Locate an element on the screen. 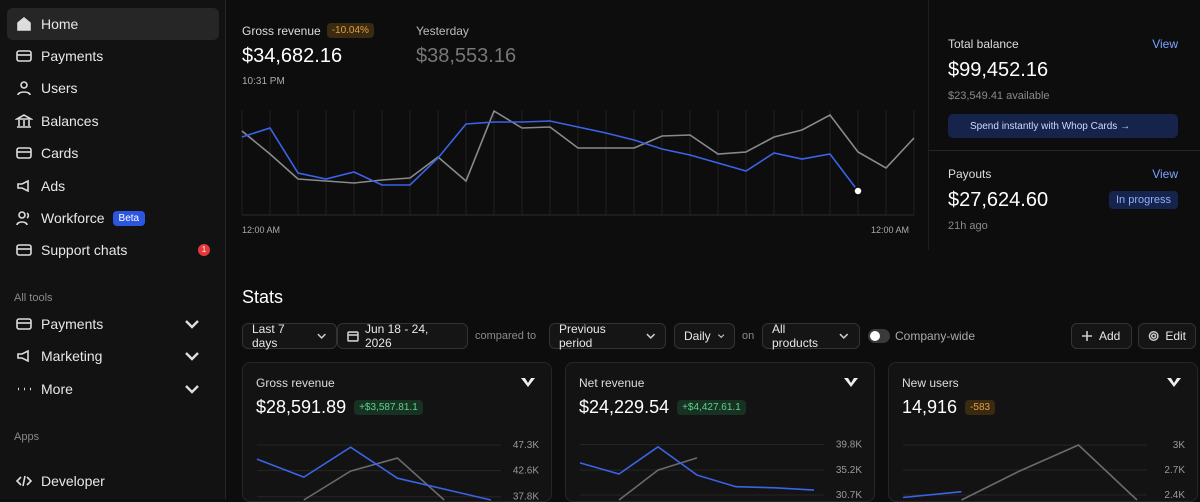 This screenshot has height=502, width=1200. whop-cards-button: Spend instantly with Whop Cards → is located at coordinates (1063, 126).